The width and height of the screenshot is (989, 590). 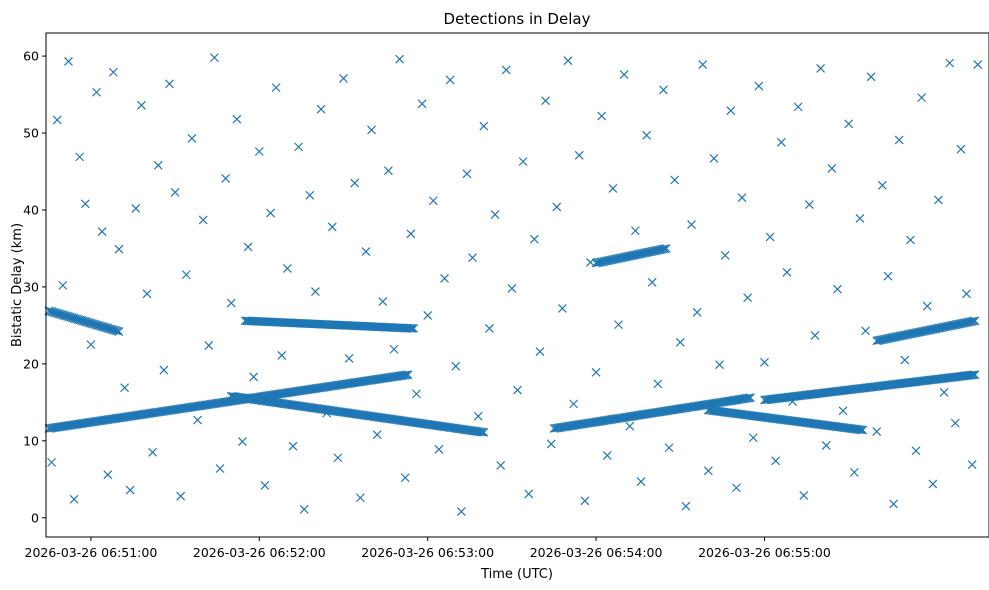 What do you see at coordinates (31, 56) in the screenshot?
I see `y-tick-label: 60` at bounding box center [31, 56].